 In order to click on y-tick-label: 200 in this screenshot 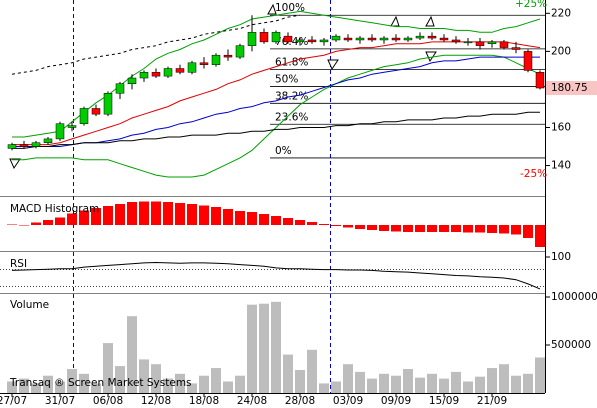, I will do `click(561, 51)`.